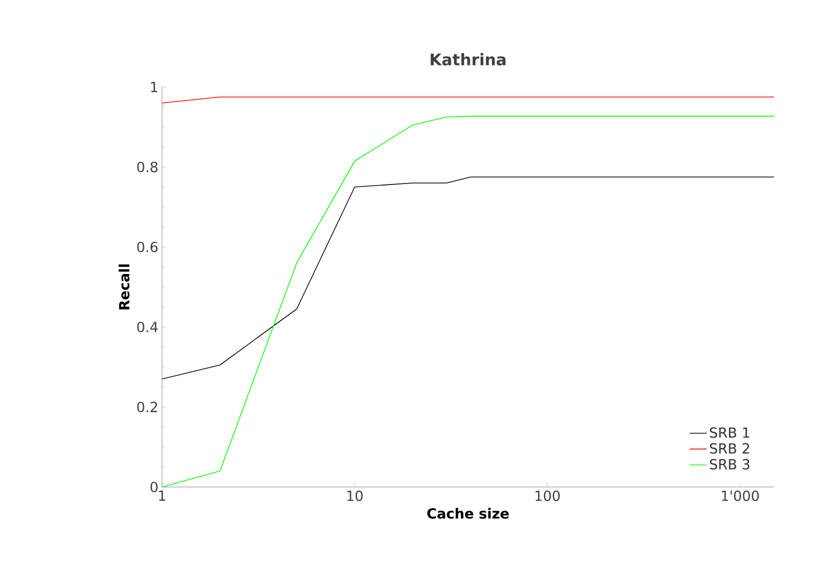  Describe the element at coordinates (730, 464) in the screenshot. I see `legend-label: SRB 3` at that location.